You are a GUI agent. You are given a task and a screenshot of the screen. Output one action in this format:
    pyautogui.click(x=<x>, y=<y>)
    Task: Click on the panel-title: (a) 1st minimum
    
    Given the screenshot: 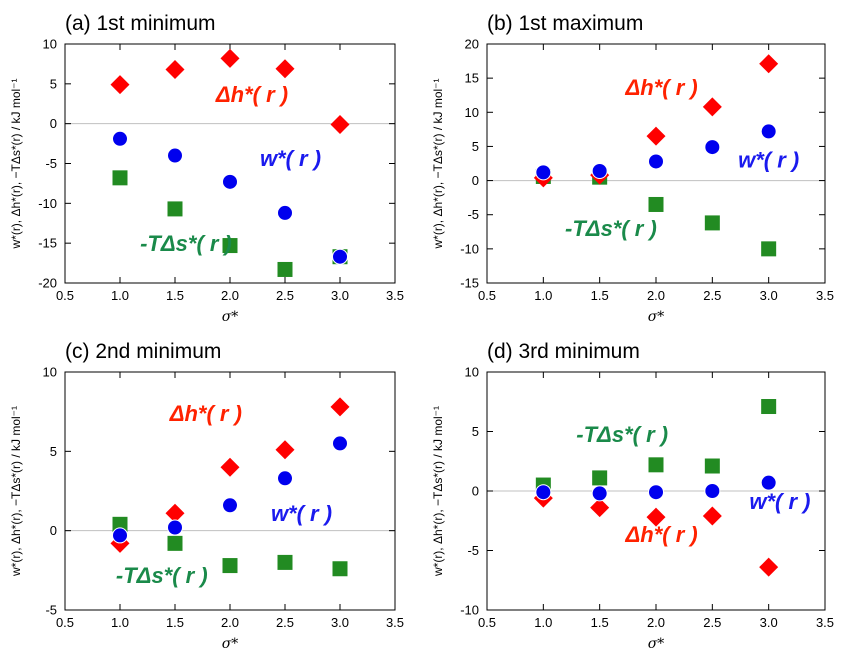 What is the action you would take?
    pyautogui.click(x=140, y=23)
    